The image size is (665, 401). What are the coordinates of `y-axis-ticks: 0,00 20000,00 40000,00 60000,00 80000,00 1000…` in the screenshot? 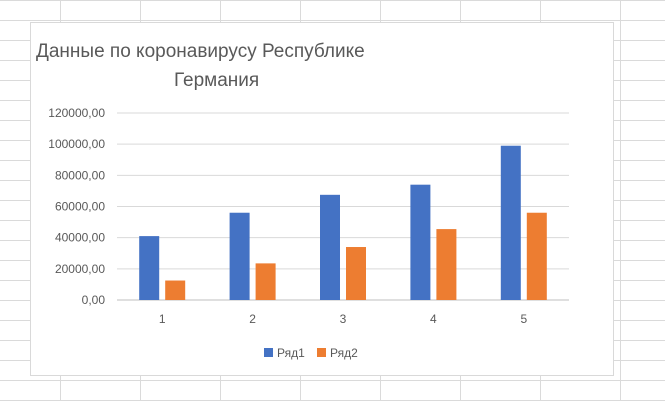 It's located at (76, 206).